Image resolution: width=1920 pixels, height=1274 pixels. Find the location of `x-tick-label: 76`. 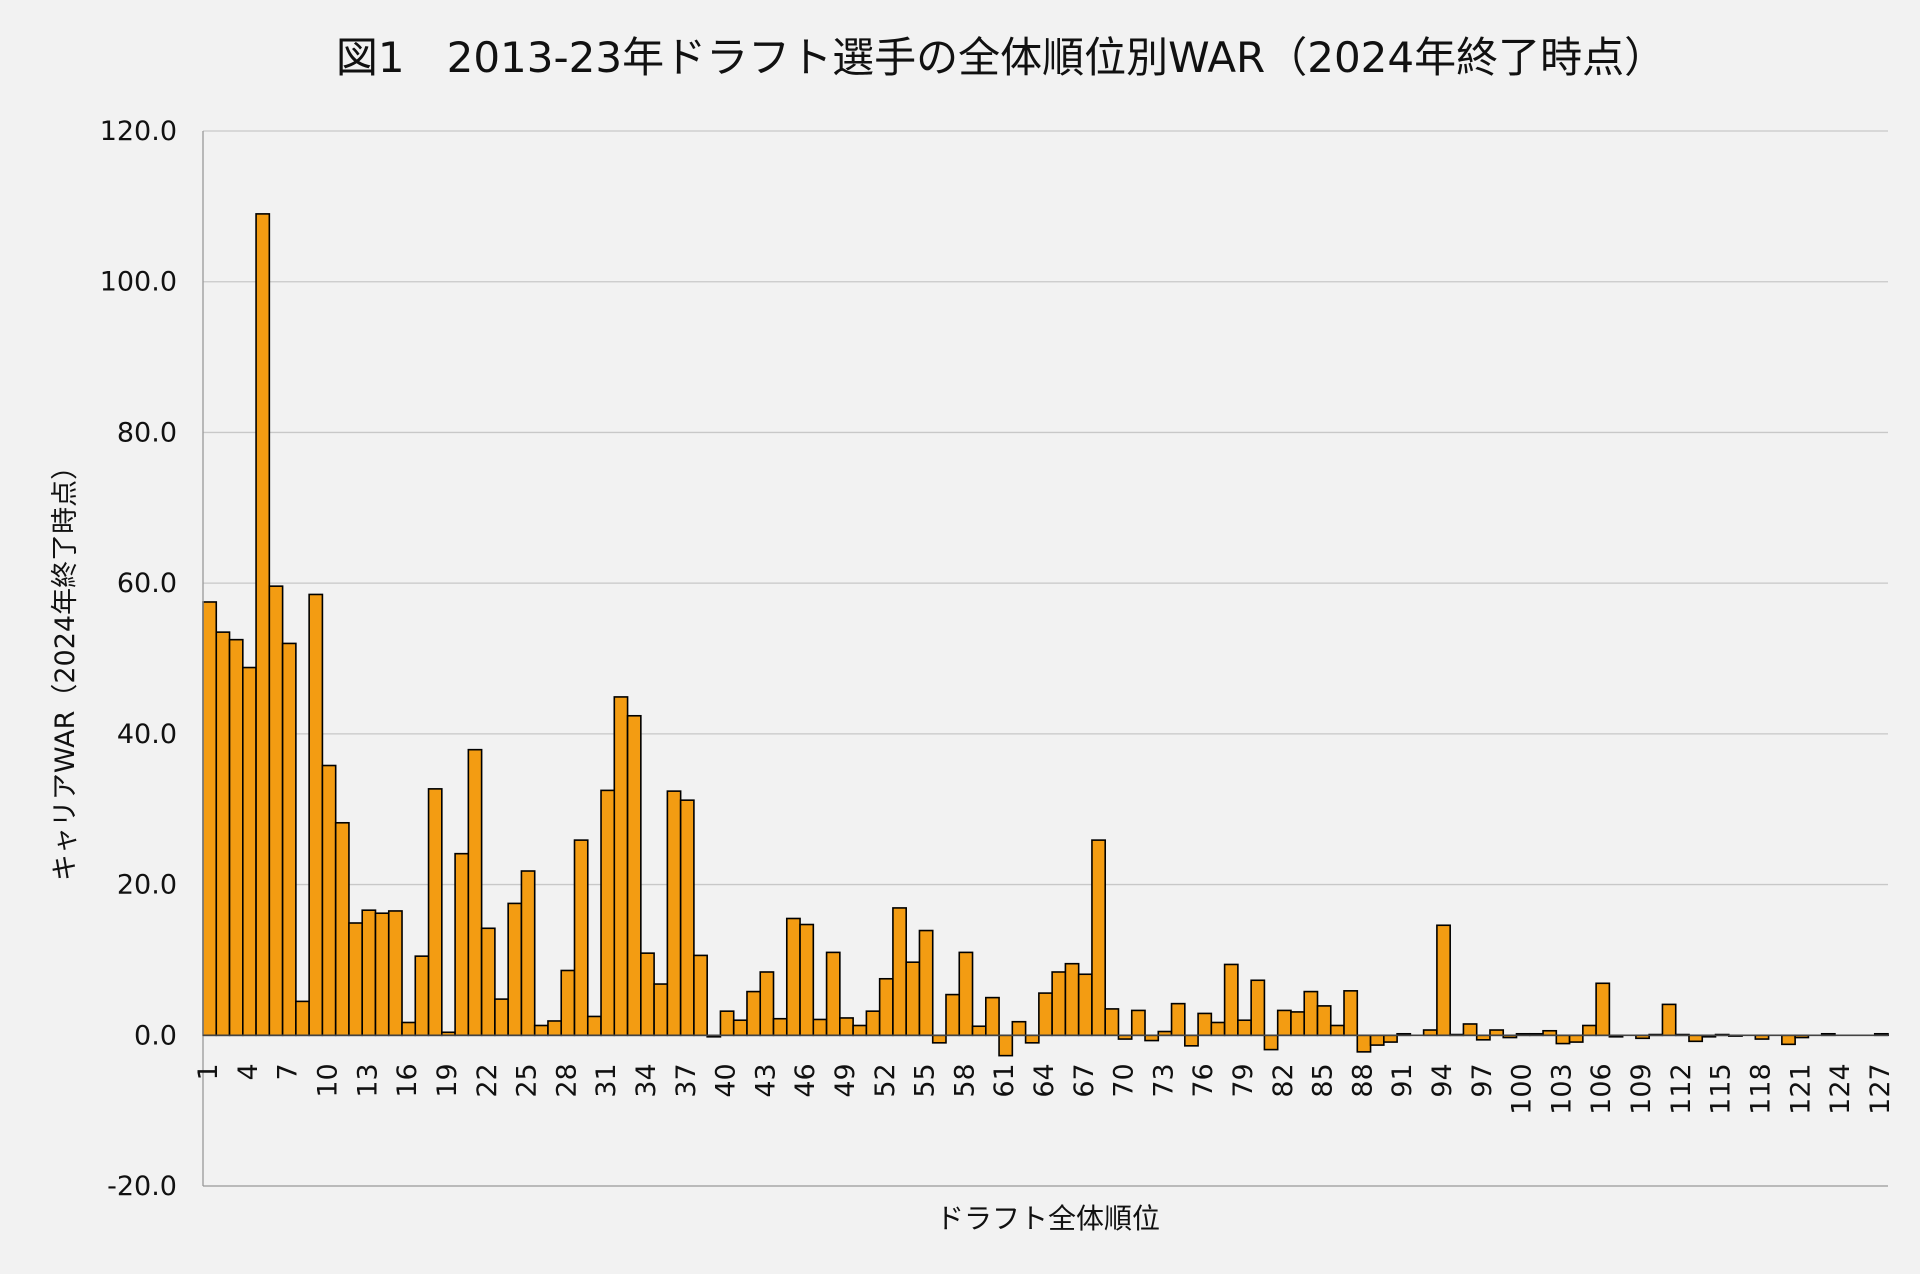

x-tick-label: 76 is located at coordinates (1203, 1080).